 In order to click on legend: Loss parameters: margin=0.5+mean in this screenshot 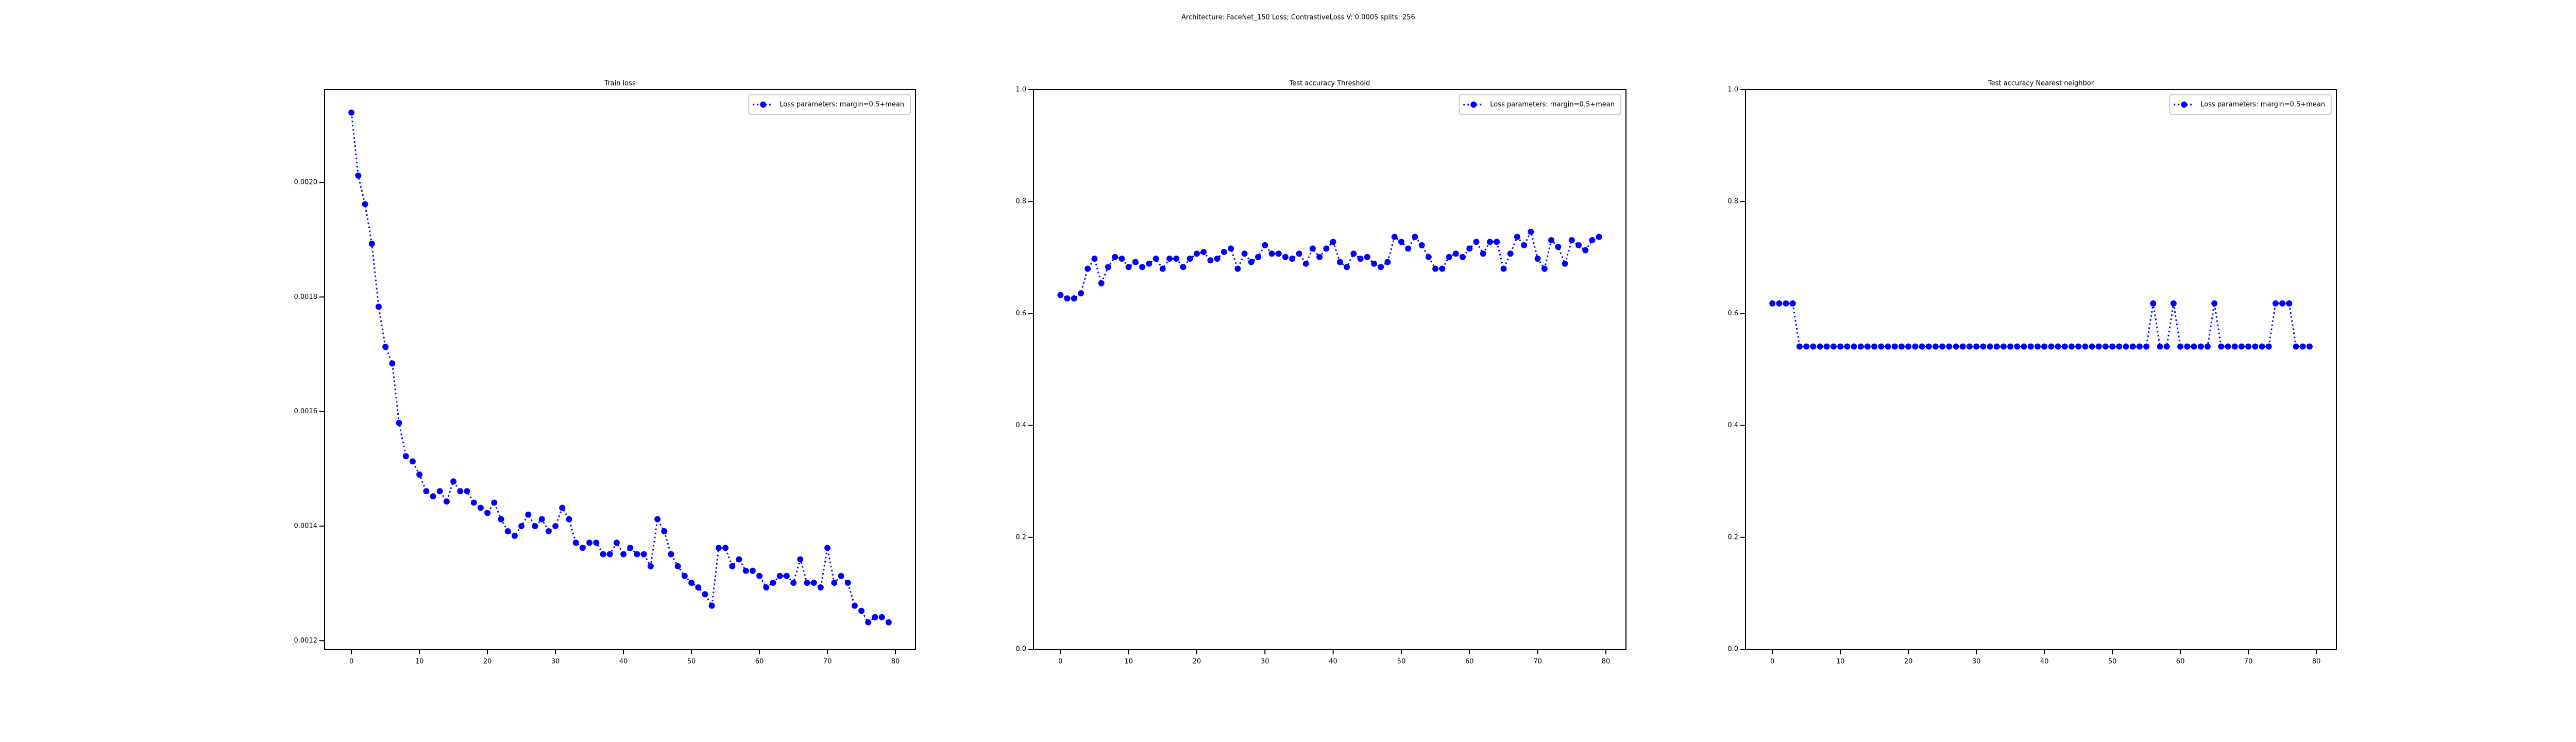, I will do `click(829, 104)`.